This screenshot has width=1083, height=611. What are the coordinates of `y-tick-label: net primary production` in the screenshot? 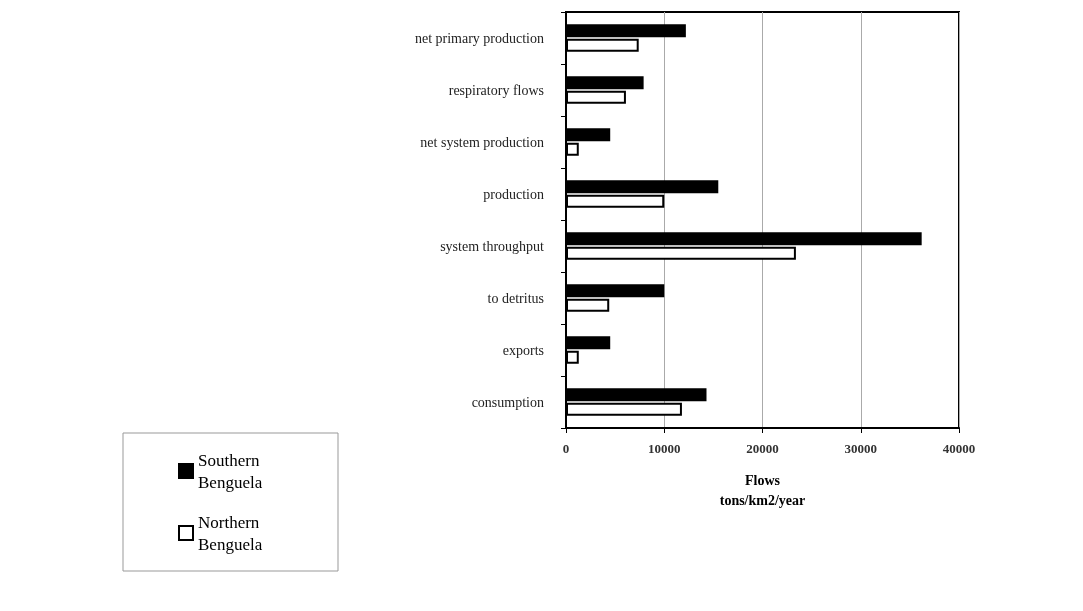 It's located at (479, 38).